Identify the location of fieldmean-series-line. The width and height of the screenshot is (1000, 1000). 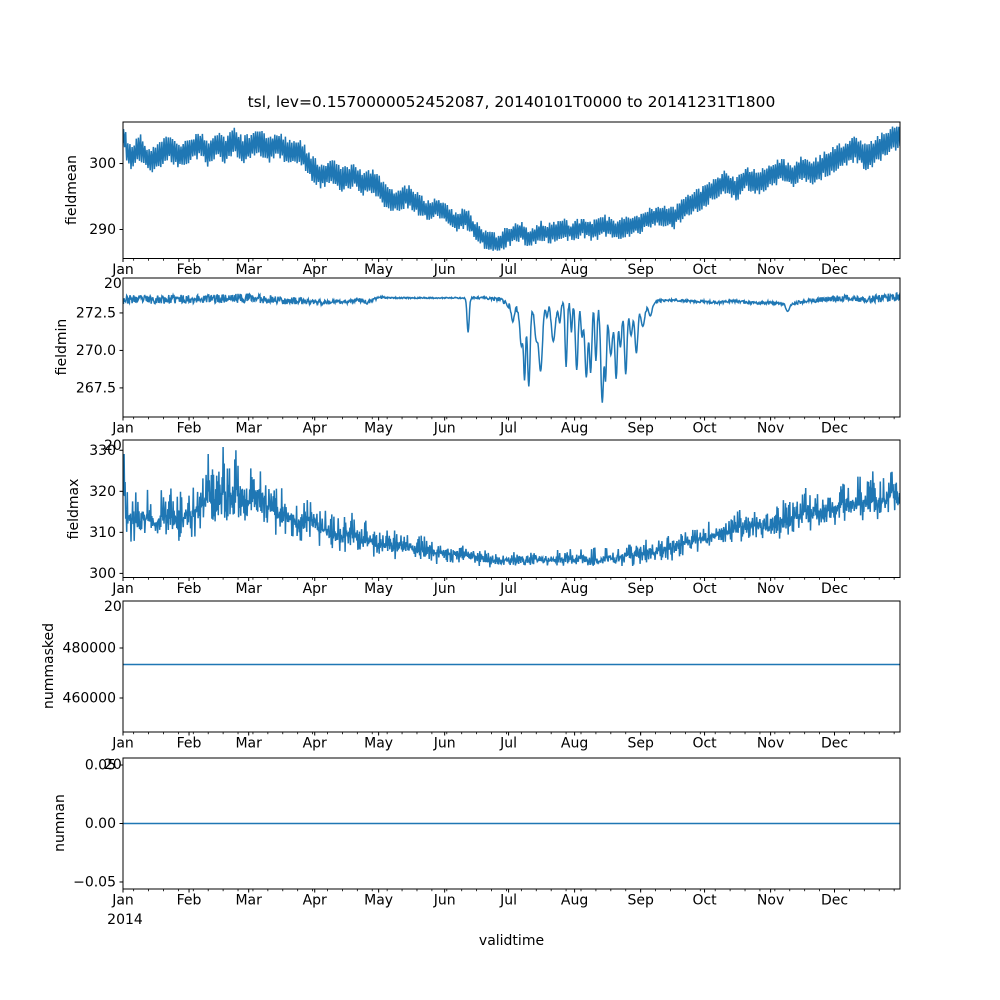
(511, 188).